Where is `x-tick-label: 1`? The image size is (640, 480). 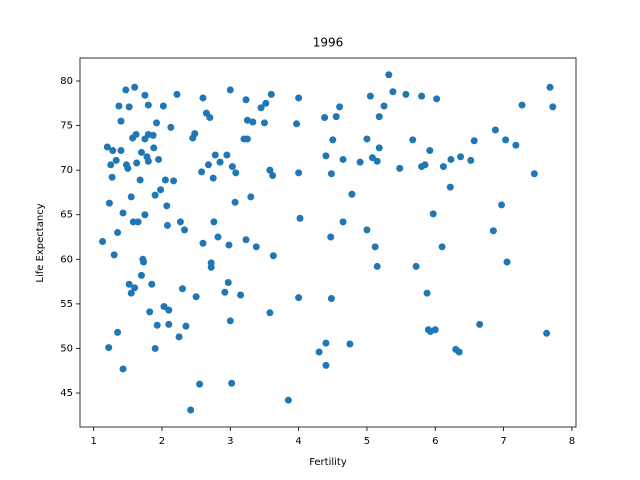
x-tick-label: 1 is located at coordinates (93, 441).